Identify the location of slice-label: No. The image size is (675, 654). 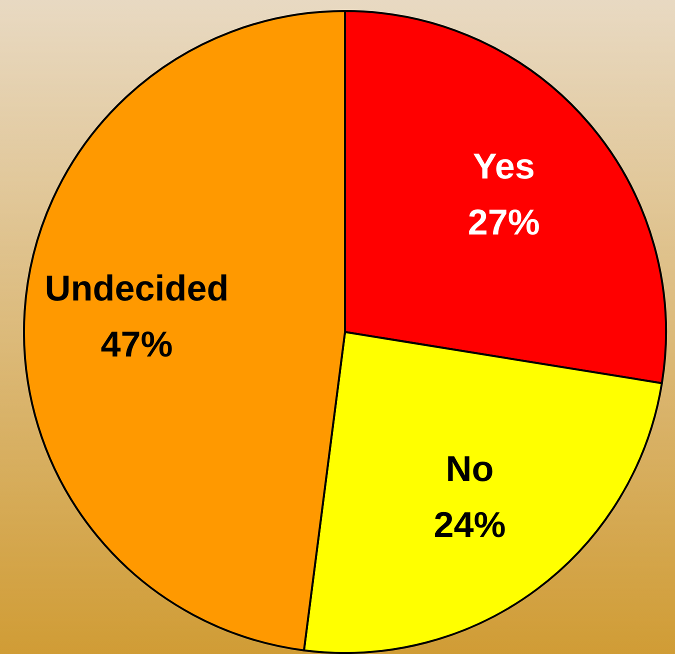
(470, 469).